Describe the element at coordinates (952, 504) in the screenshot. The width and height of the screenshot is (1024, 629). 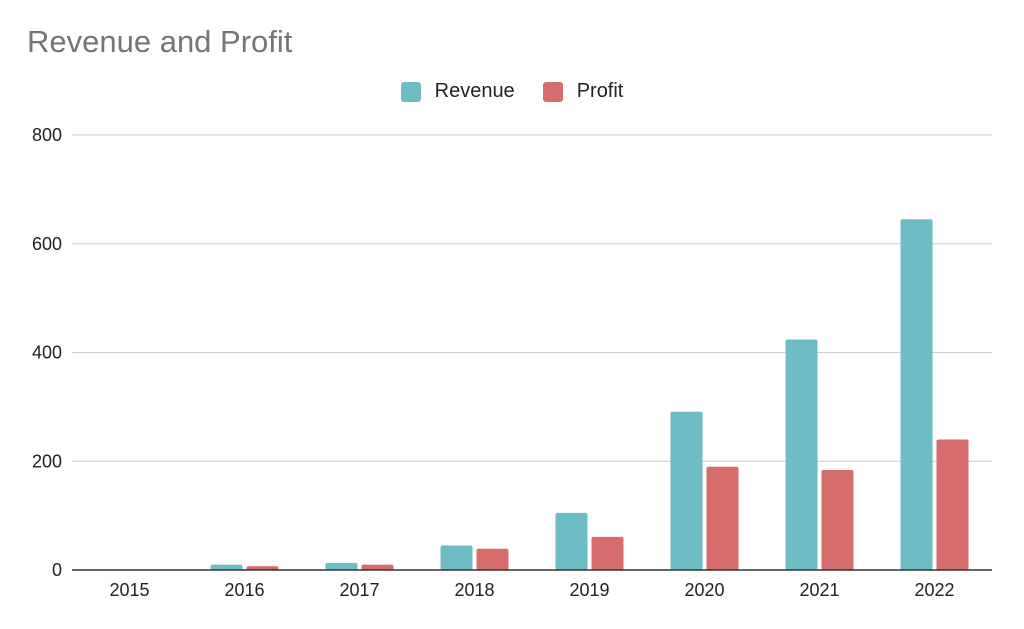
I see `bar-profit-2022` at that location.